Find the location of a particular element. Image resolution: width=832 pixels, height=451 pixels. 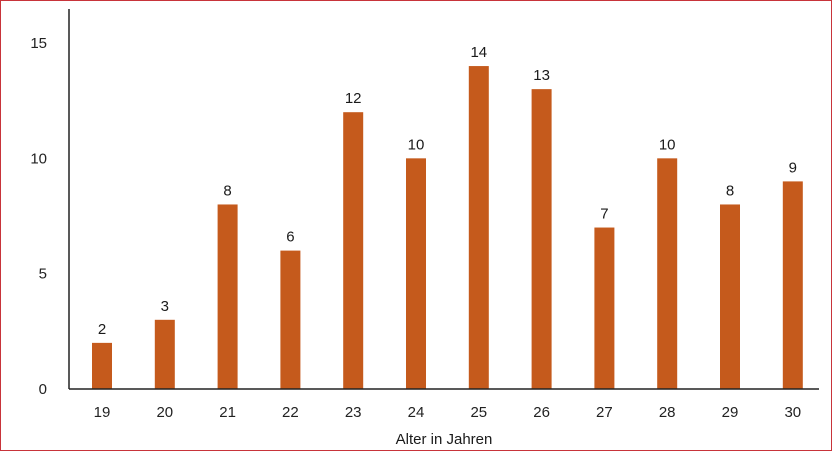

data-label-23: 12 is located at coordinates (353, 98).